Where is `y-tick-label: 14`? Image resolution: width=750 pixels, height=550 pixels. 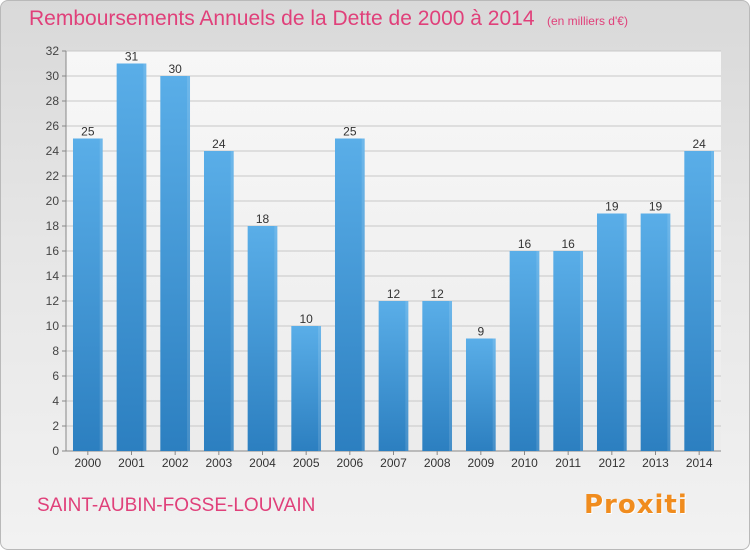 y-tick-label: 14 is located at coordinates (53, 276).